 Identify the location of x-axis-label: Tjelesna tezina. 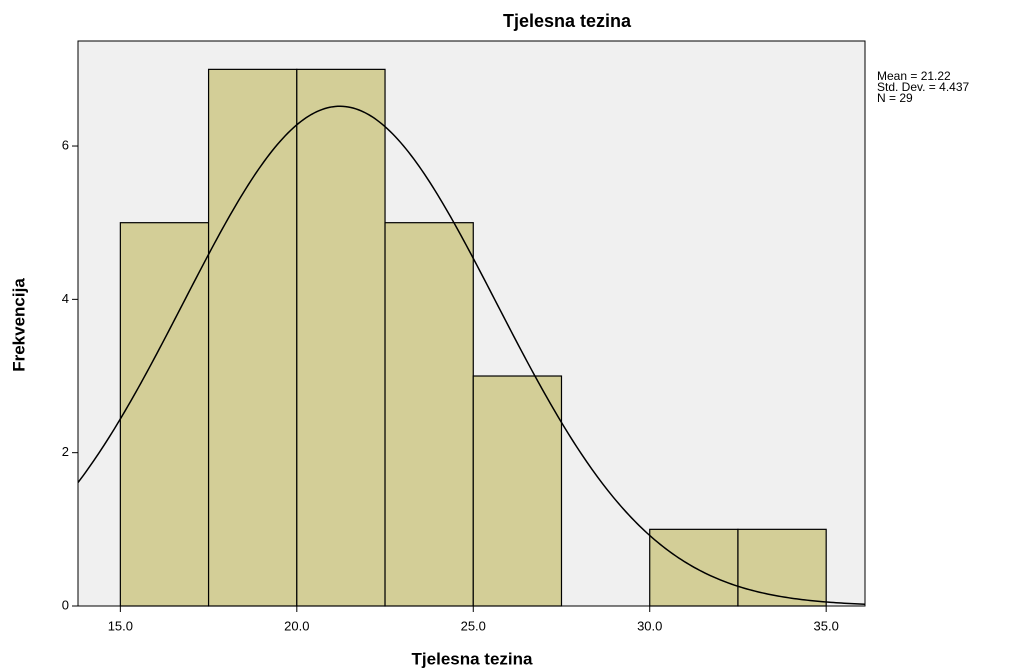
(472, 658).